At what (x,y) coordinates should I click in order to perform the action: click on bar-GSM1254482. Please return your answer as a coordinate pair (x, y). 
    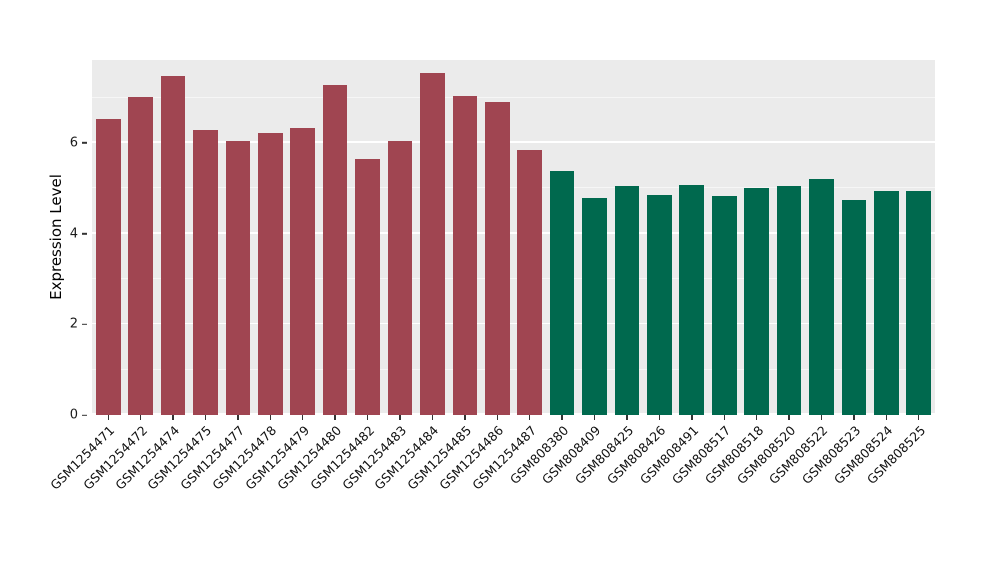
    Looking at the image, I should click on (367, 286).